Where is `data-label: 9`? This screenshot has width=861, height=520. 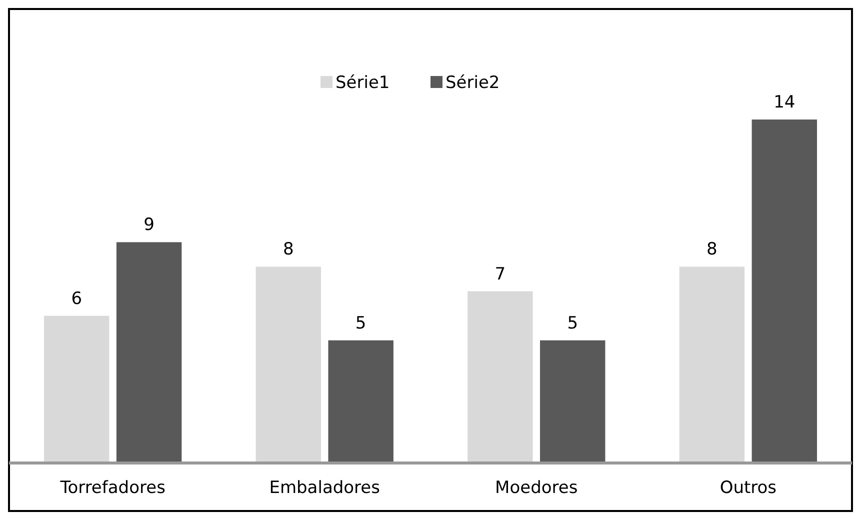
data-label: 9 is located at coordinates (149, 225).